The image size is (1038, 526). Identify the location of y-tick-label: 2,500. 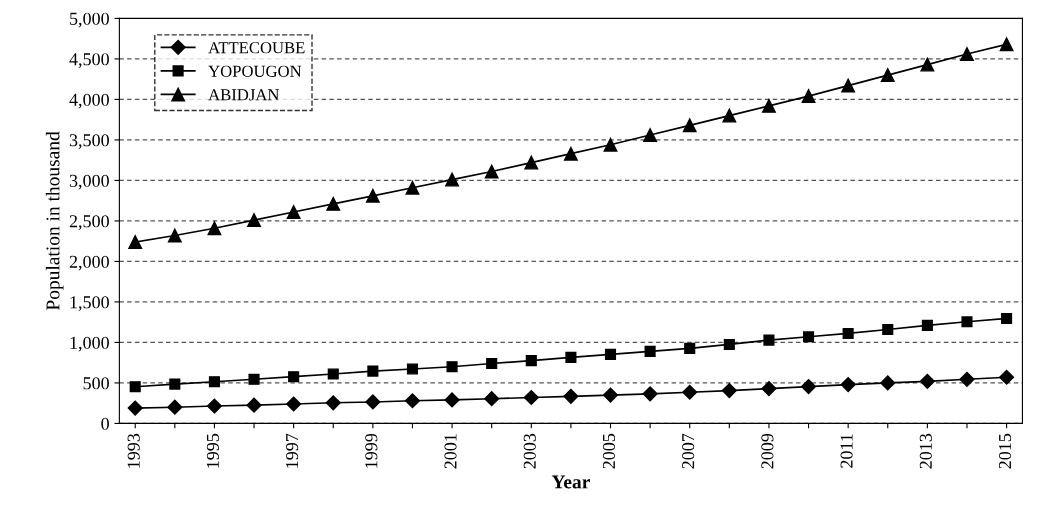
(89, 222).